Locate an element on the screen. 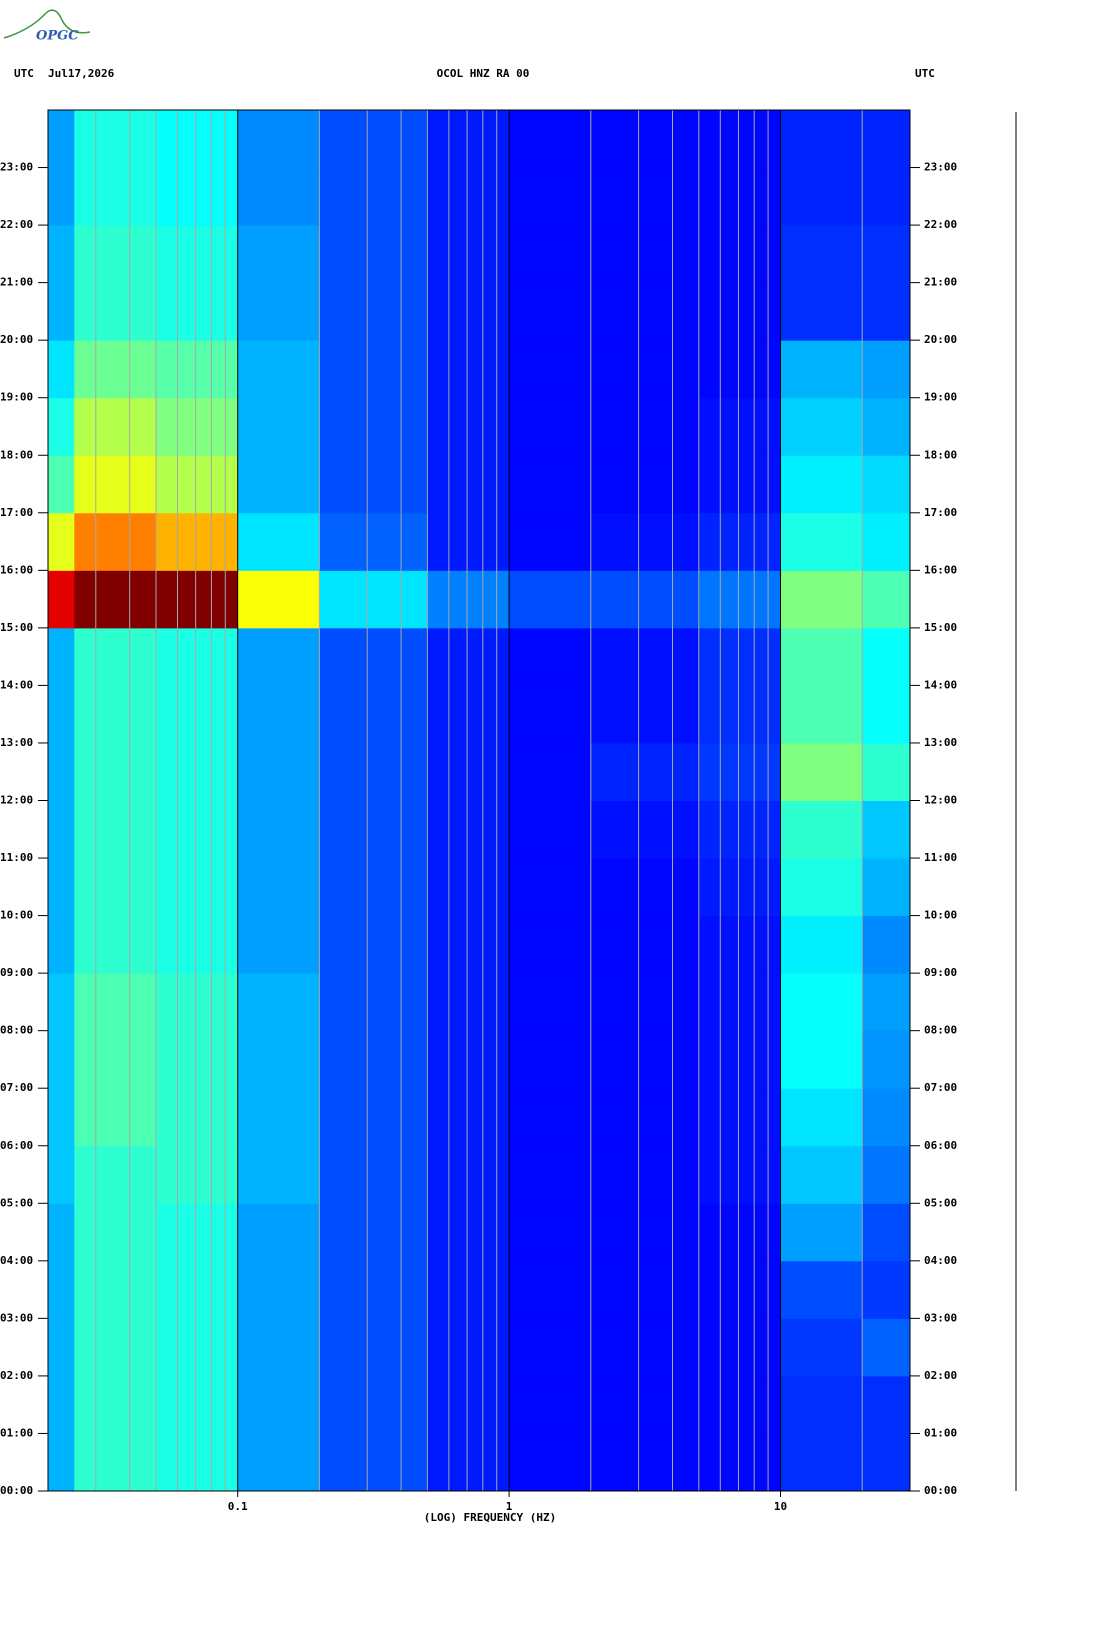 This screenshot has height=1634, width=1102. y-tick-label-left: 15:00 is located at coordinates (16, 627).